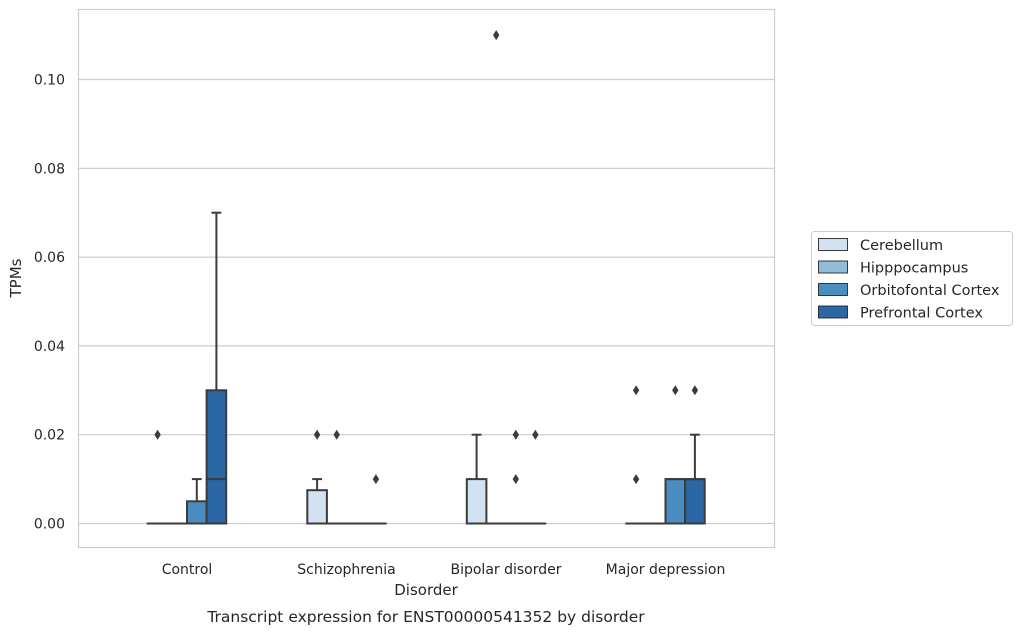 This screenshot has width=1023, height=634. Describe the element at coordinates (49, 258) in the screenshot. I see `y-tick-label: 0.06` at that location.